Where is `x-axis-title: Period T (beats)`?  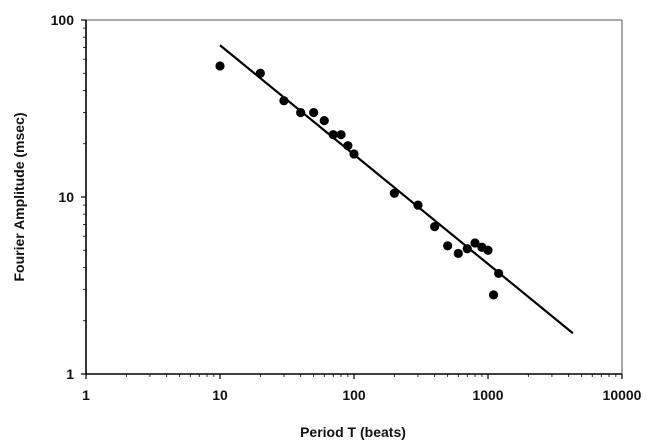 x-axis-title: Period T (beats) is located at coordinates (353, 432).